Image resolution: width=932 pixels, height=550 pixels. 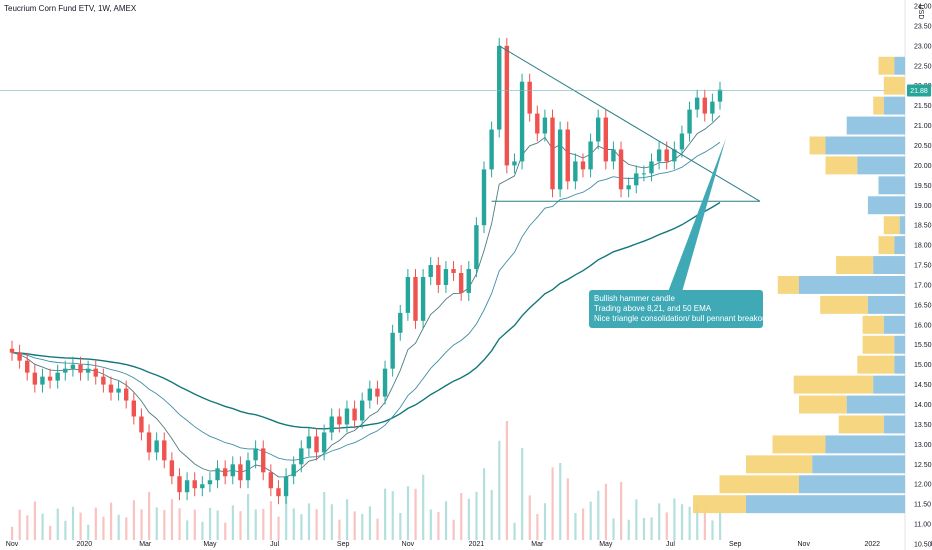 What do you see at coordinates (923, 166) in the screenshot?
I see `y-tick-label: 20.00` at bounding box center [923, 166].